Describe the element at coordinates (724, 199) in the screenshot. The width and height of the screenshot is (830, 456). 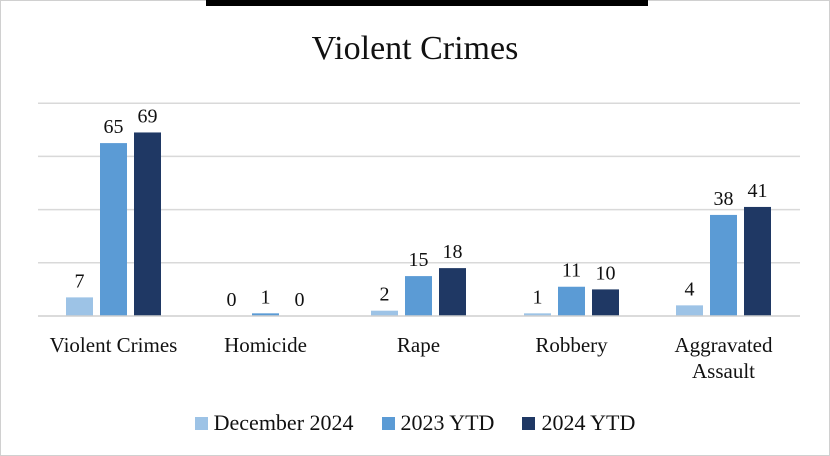
I see `data-label: 38` at that location.